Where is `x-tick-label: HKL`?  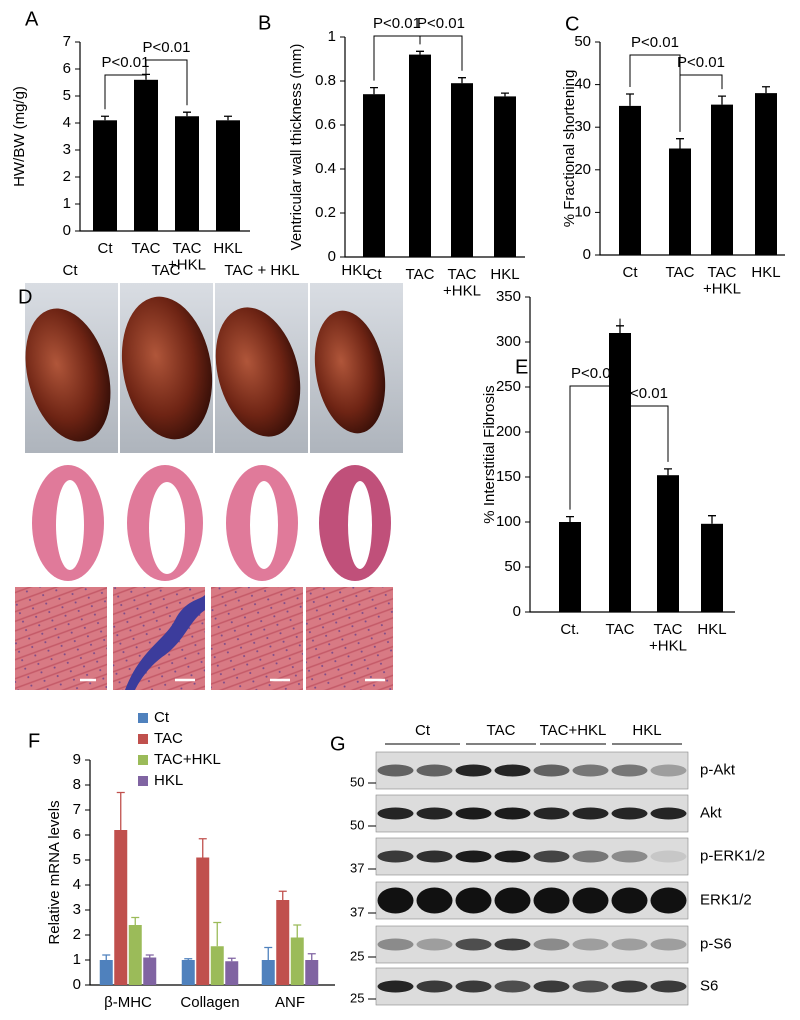 x-tick-label: HKL is located at coordinates (765, 272).